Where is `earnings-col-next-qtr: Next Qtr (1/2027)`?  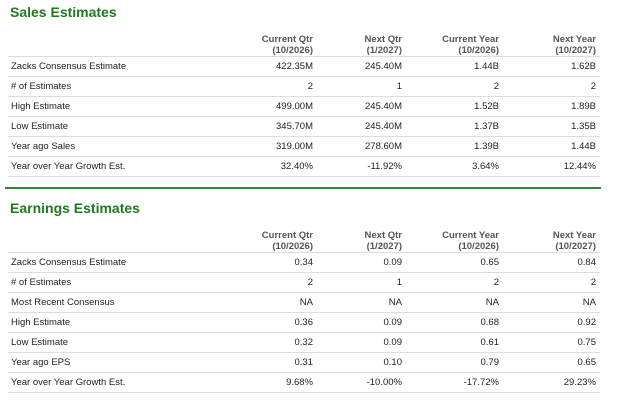
earnings-col-next-qtr: Next Qtr (1/2027) is located at coordinates (383, 241).